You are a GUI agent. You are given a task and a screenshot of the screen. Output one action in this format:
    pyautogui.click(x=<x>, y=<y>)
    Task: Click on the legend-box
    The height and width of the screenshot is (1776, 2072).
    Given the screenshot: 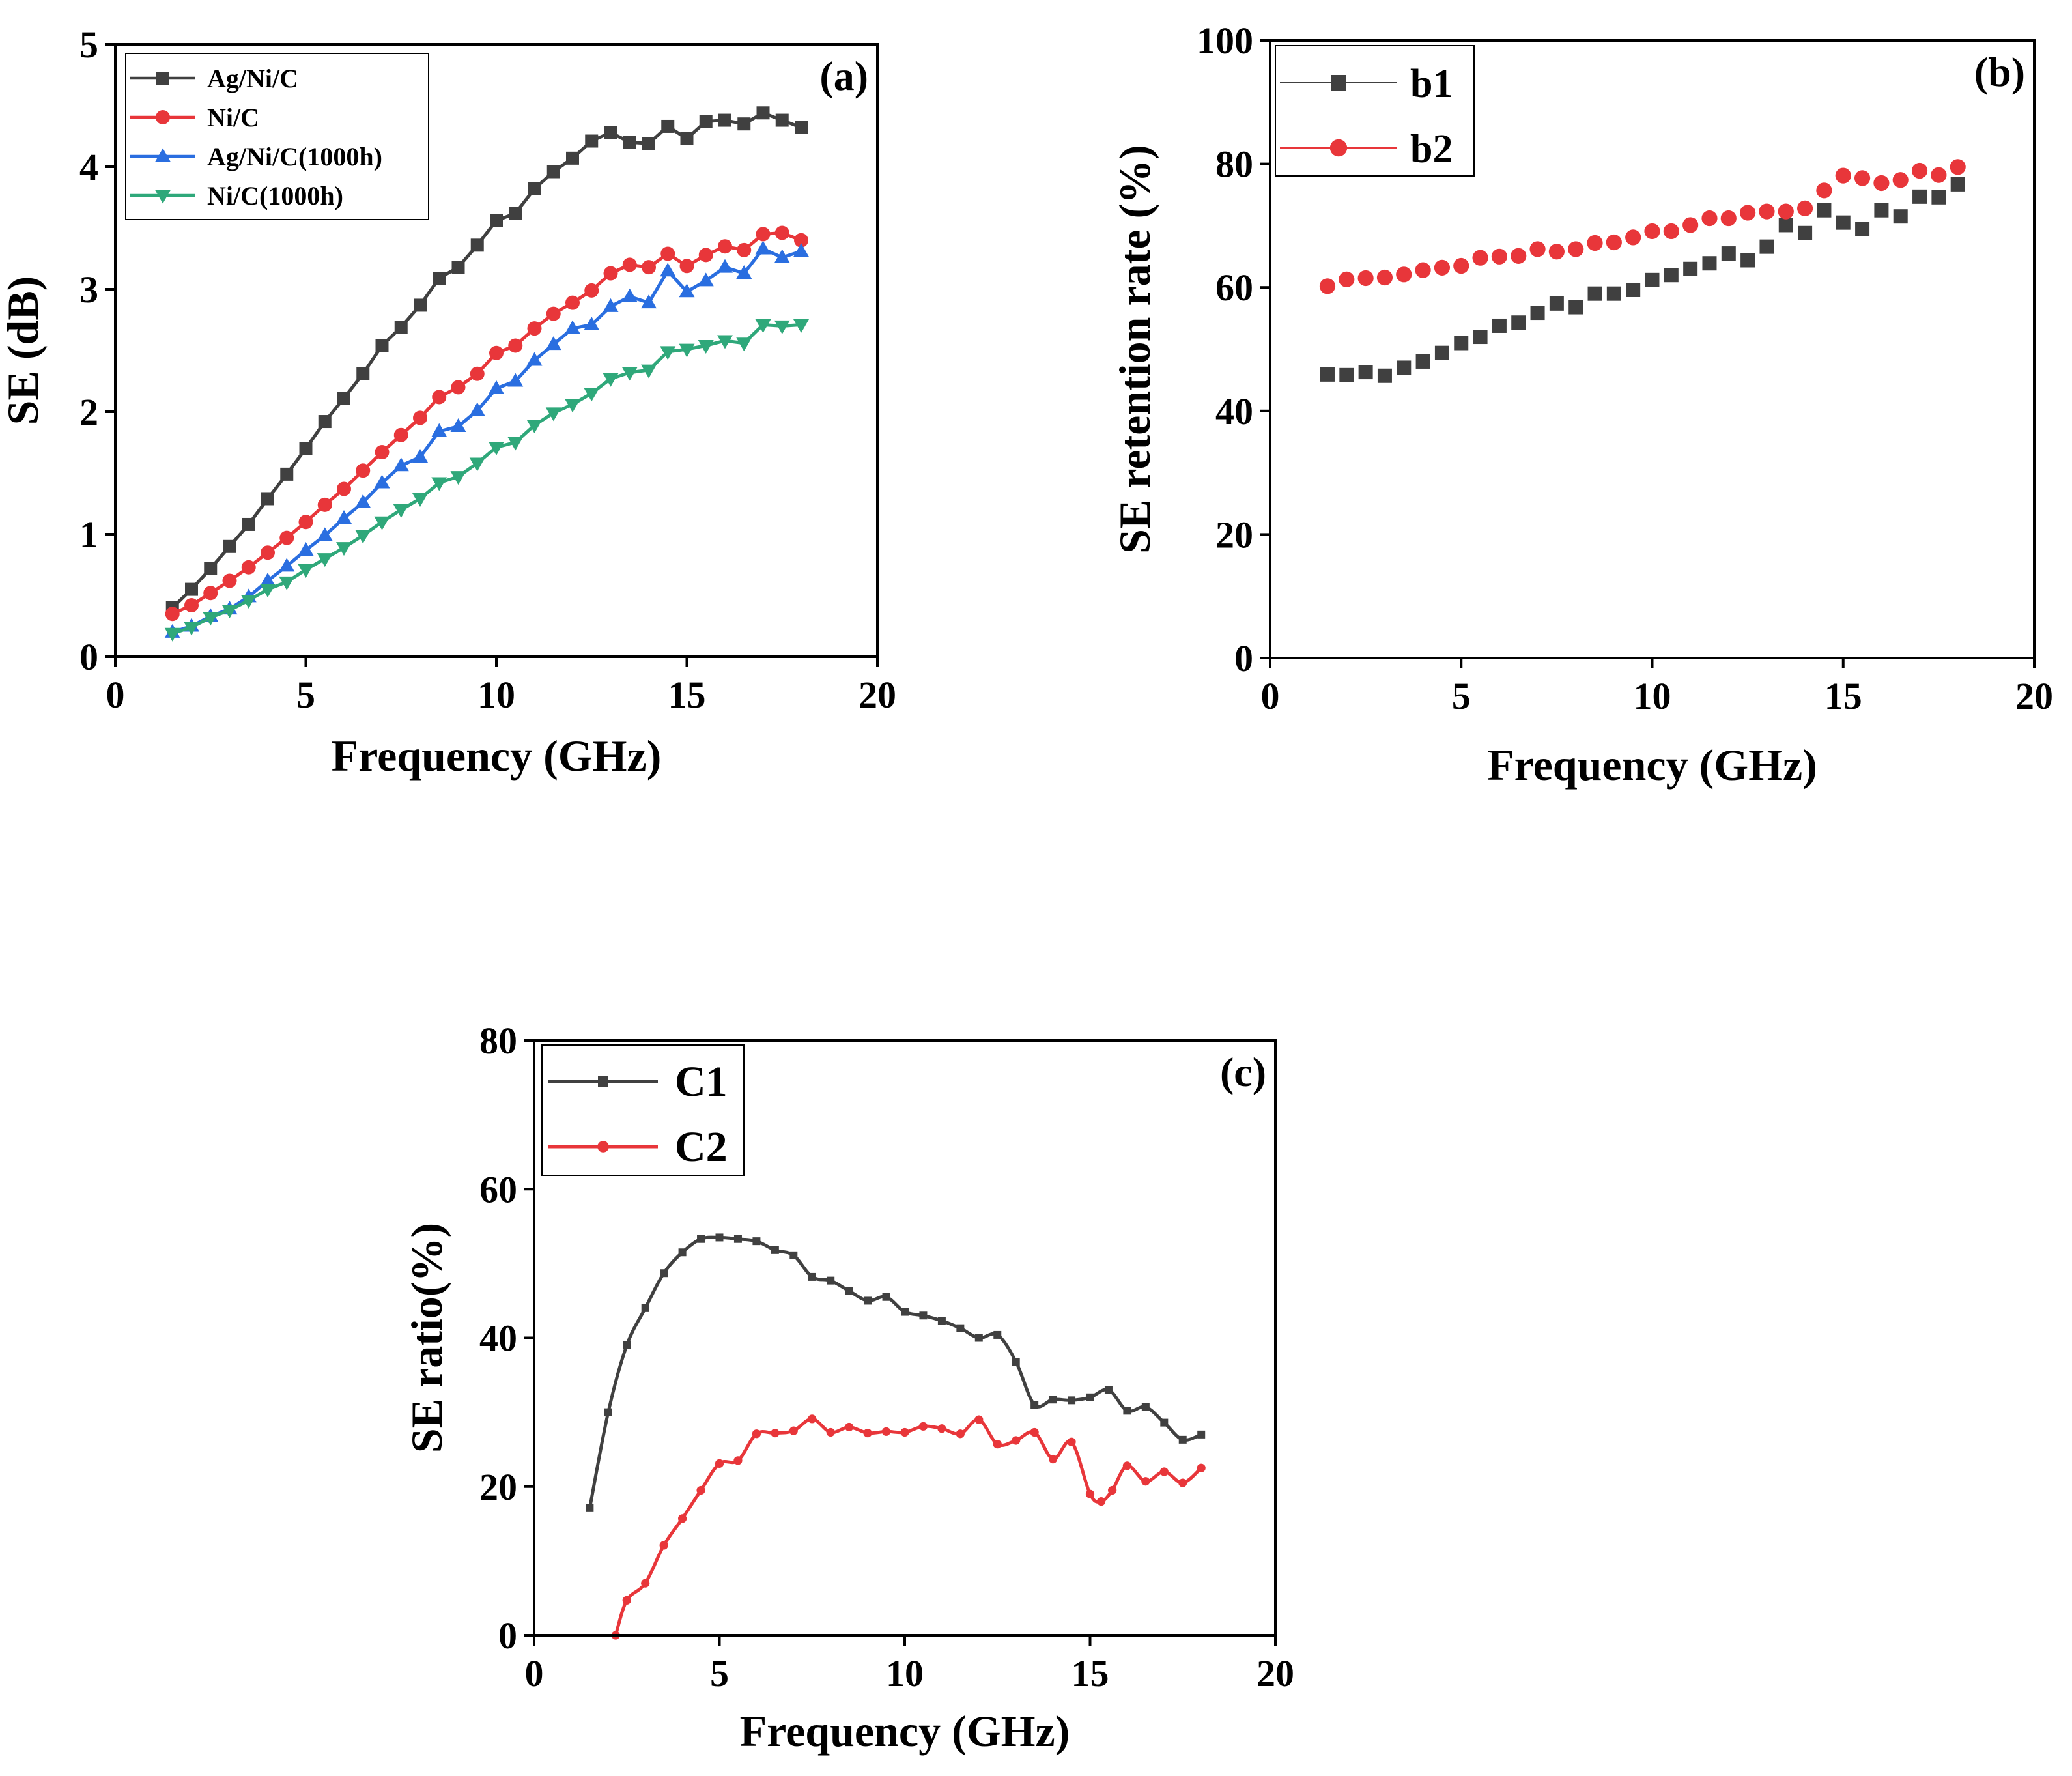 What is the action you would take?
    pyautogui.click(x=1375, y=111)
    